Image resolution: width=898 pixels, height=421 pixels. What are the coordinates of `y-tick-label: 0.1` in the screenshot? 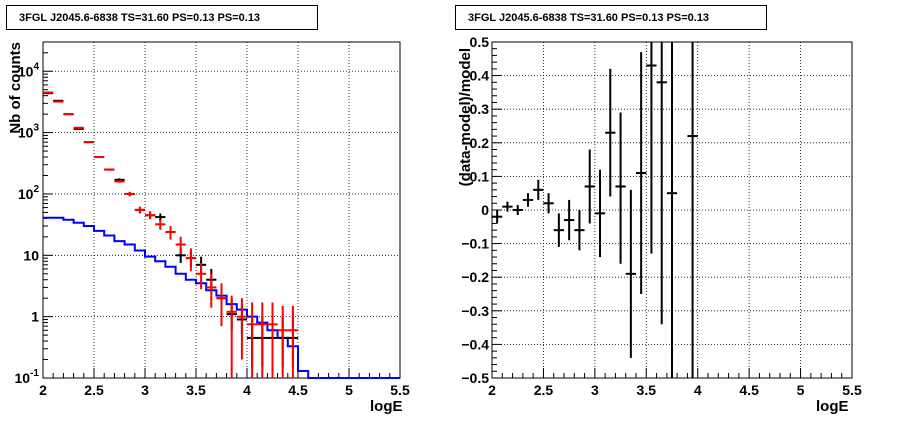 It's located at (480, 176).